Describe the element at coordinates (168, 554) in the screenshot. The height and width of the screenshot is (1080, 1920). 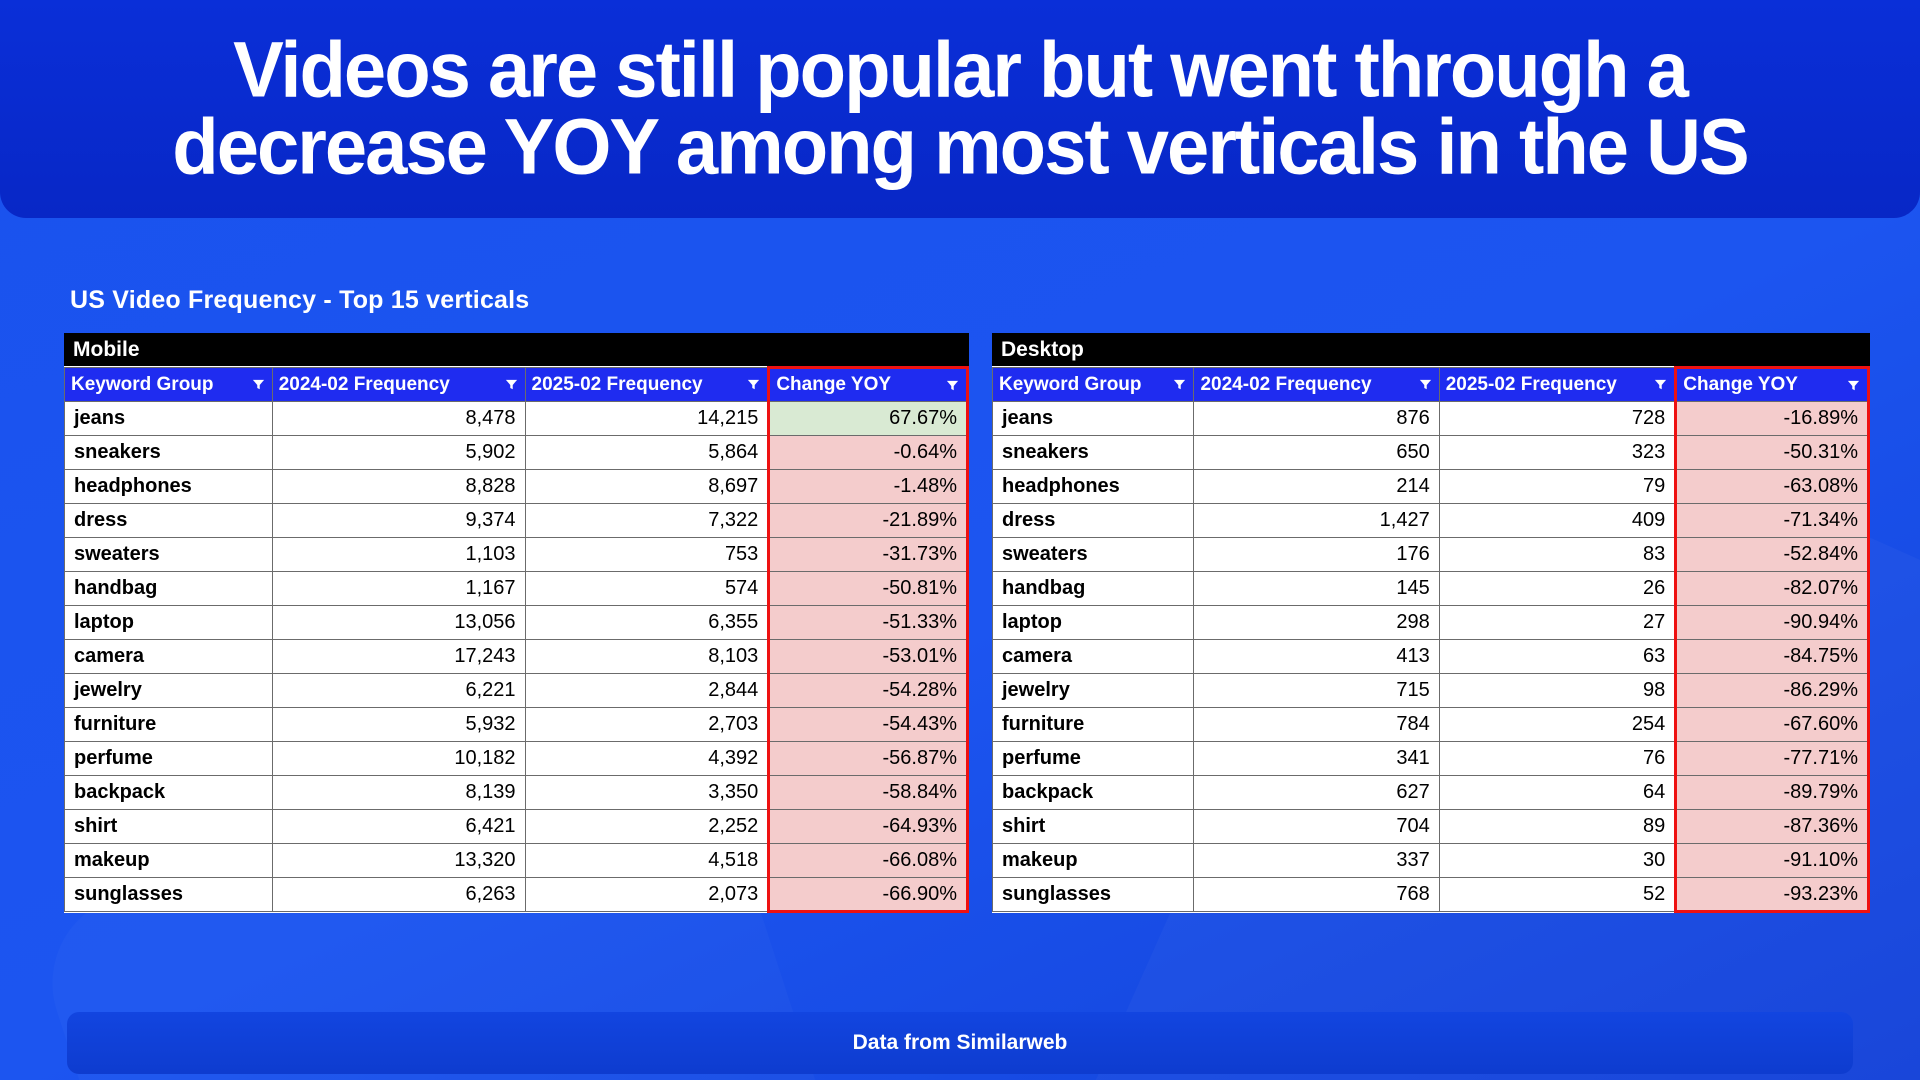
I see `keyword-cell: sweaters` at that location.